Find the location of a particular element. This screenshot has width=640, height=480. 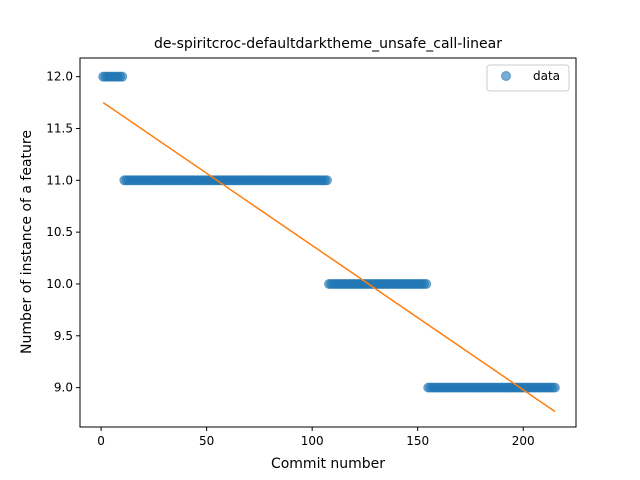

y-tick-label: 11.0 is located at coordinates (59, 180).